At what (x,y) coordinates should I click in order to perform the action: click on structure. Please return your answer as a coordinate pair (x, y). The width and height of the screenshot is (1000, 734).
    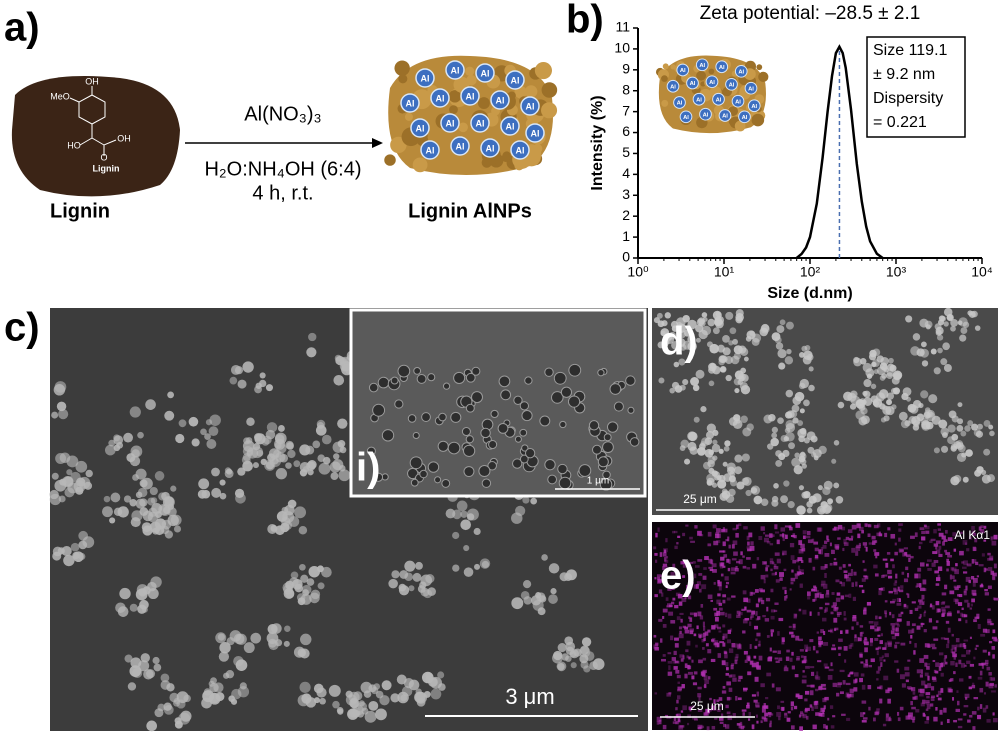
    Looking at the image, I should click on (93, 121).